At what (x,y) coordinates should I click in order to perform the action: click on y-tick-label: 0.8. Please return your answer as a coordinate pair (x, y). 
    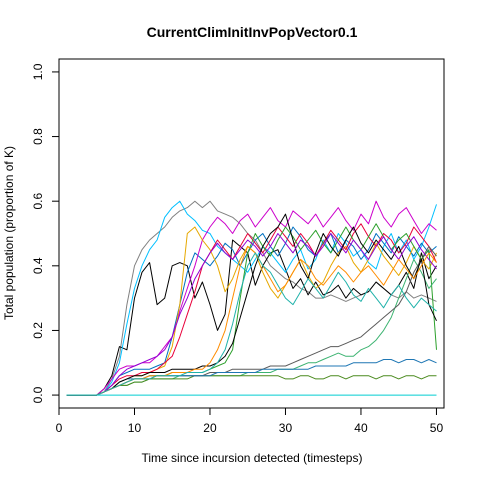
    Looking at the image, I should click on (38, 136).